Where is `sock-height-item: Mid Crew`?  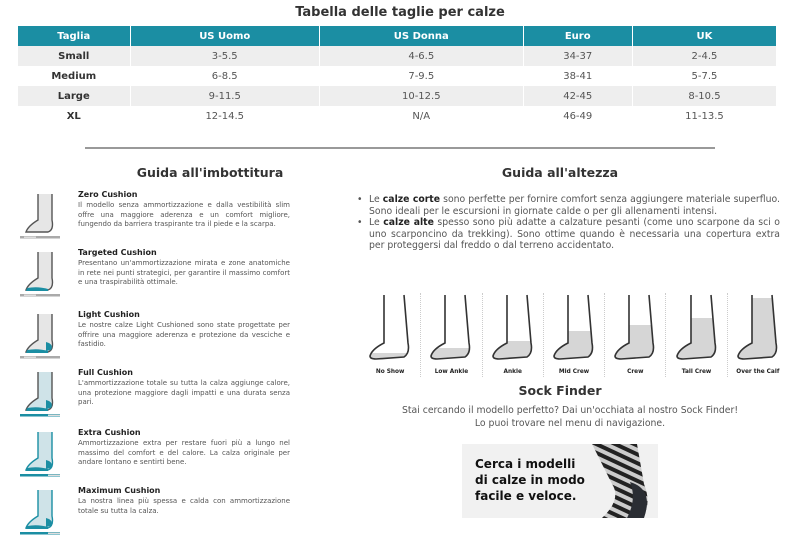
sock-height-item: Mid Crew is located at coordinates (575, 335).